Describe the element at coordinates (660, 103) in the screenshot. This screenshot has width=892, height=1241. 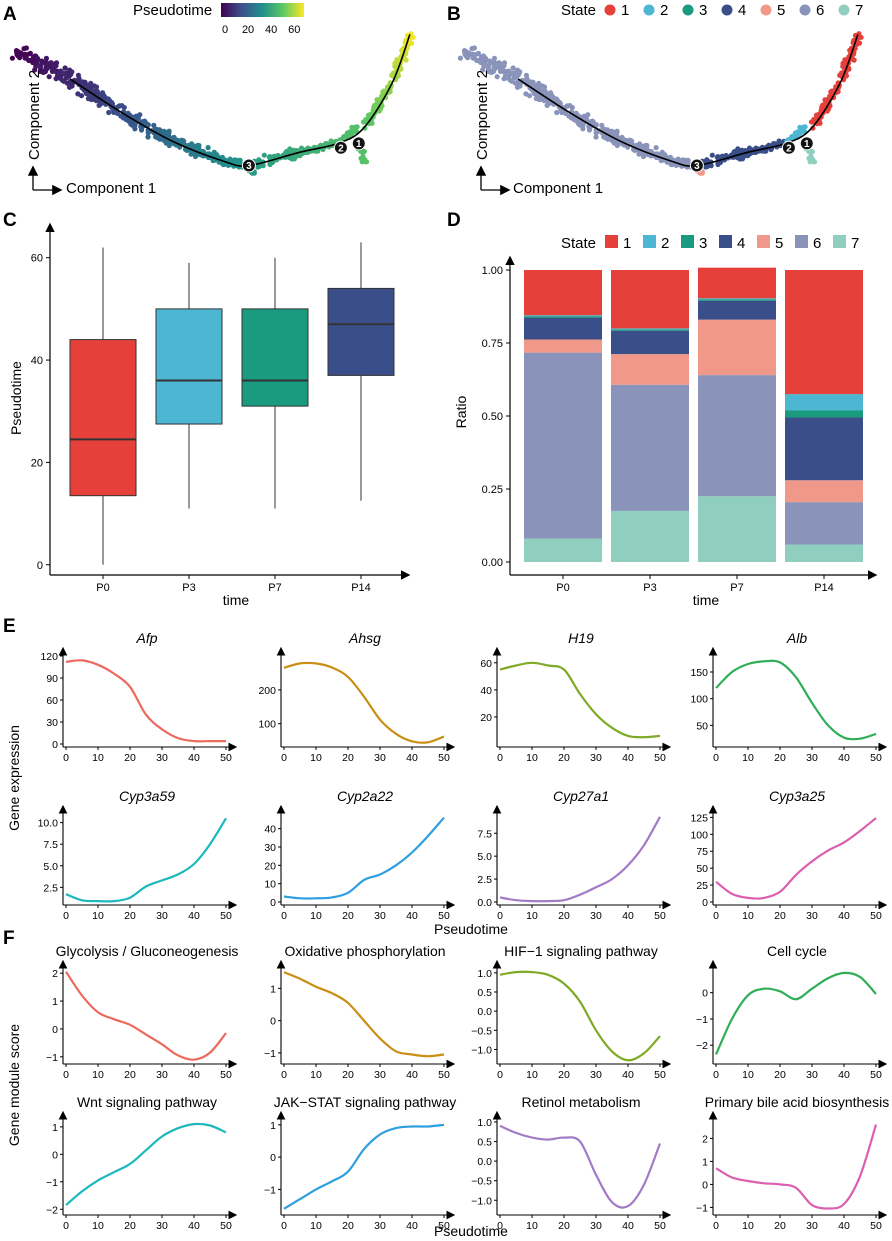
I see `panel-b-cell-points` at that location.